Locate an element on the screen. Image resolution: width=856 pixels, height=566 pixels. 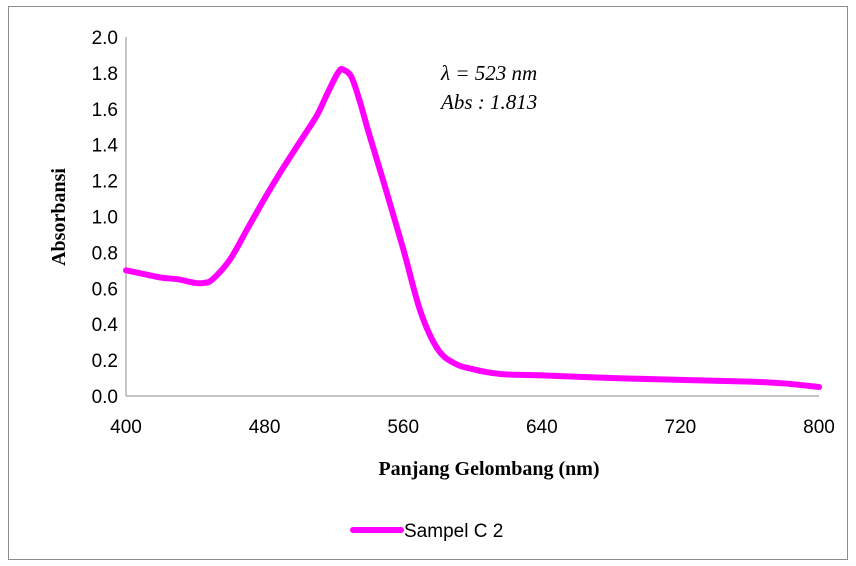
y-tick-label: 1.8 is located at coordinates (105, 74).